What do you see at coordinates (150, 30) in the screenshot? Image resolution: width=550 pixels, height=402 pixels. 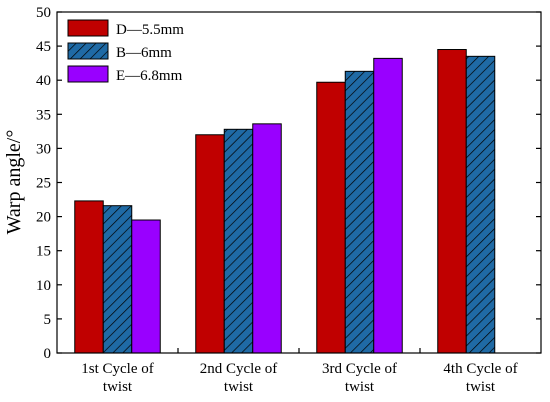 I see `legend-label: D—5.5mm` at bounding box center [150, 30].